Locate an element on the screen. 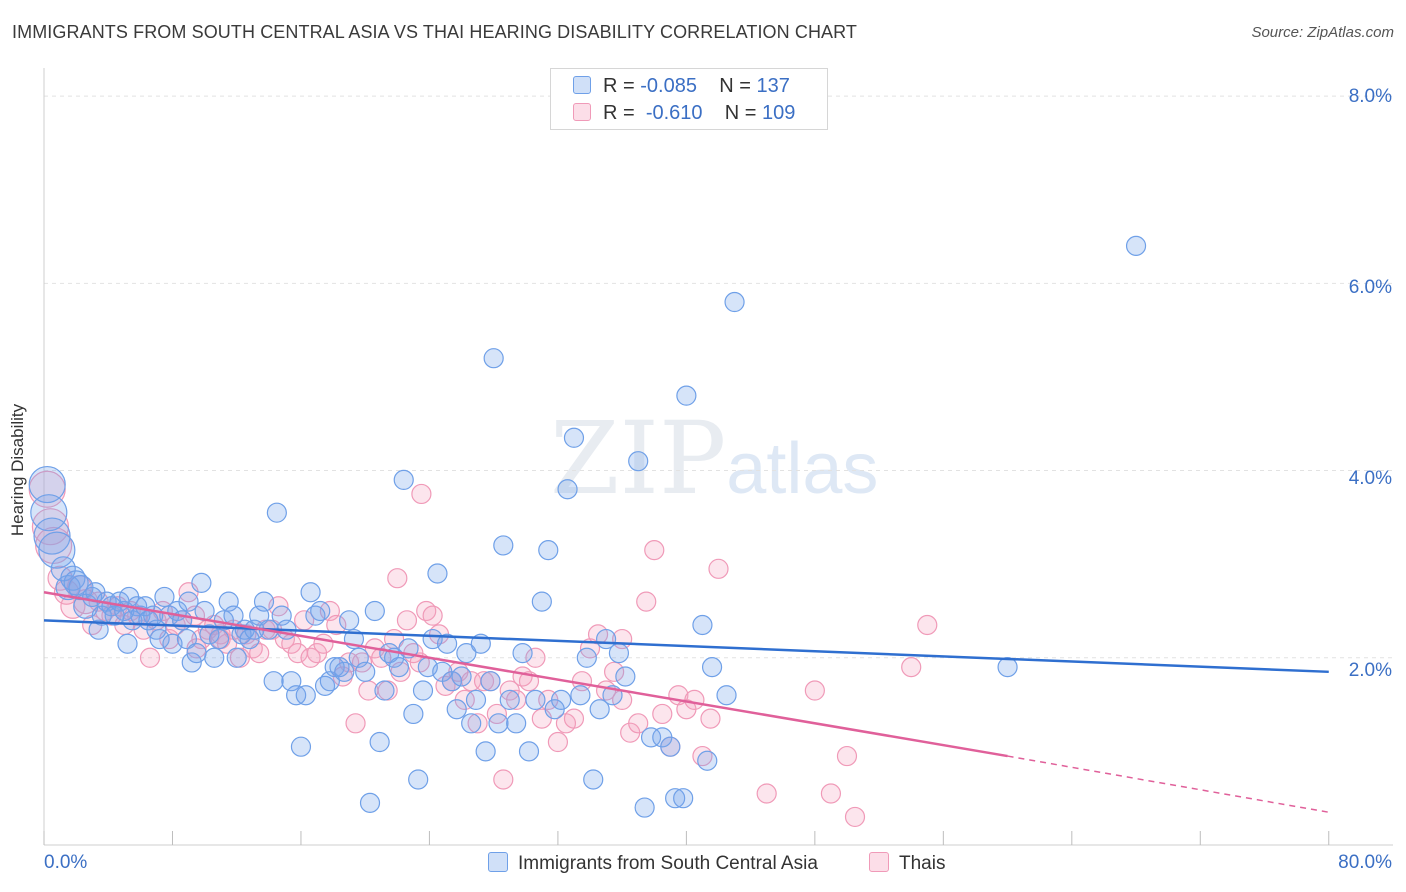 The height and width of the screenshot is (892, 1406). x-tick-label-min: 0.0% is located at coordinates (66, 862).